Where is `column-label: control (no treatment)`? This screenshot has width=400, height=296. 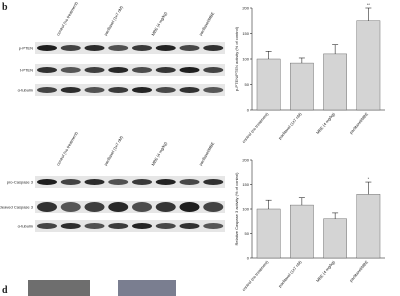
column-label: control (no treatment) is located at coordinates (67, 18).